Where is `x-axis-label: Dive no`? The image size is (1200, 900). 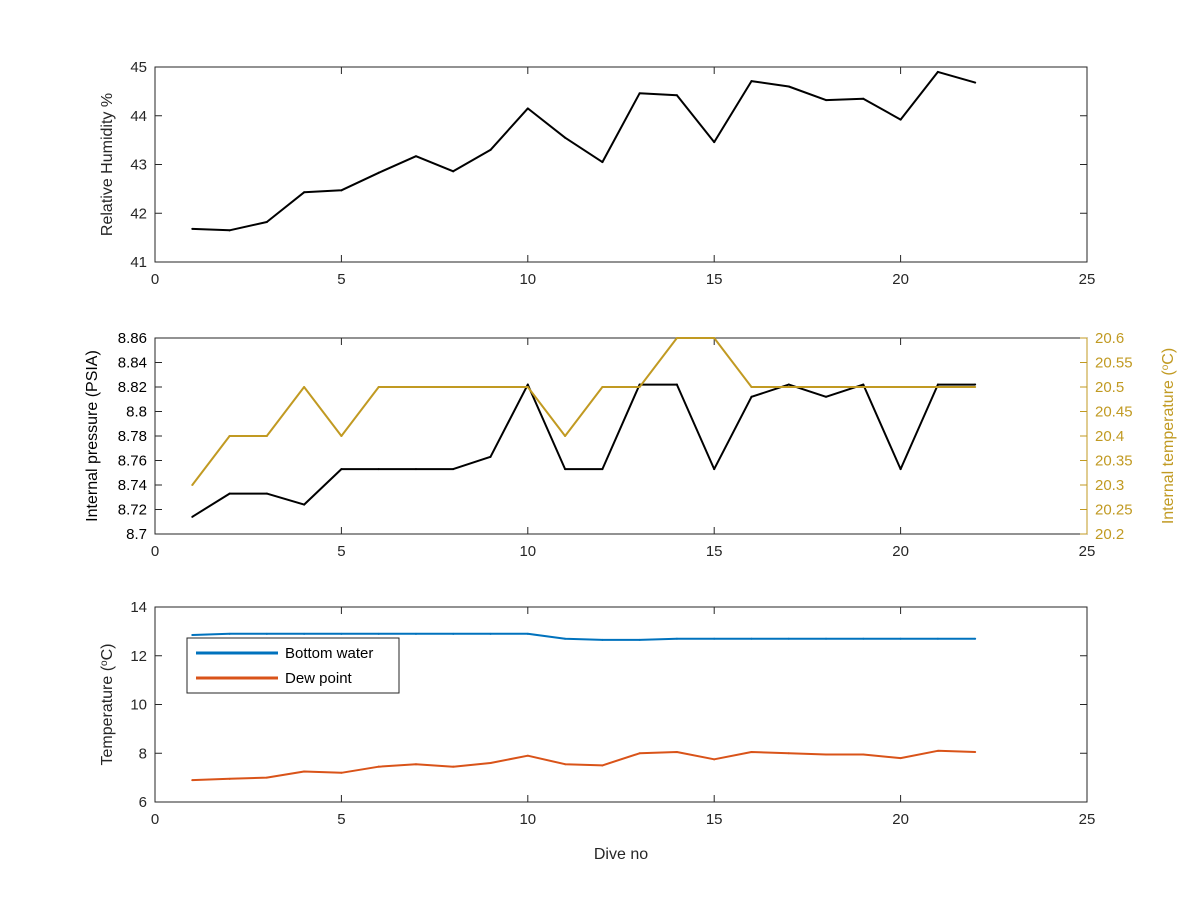
x-axis-label: Dive no is located at coordinates (621, 854).